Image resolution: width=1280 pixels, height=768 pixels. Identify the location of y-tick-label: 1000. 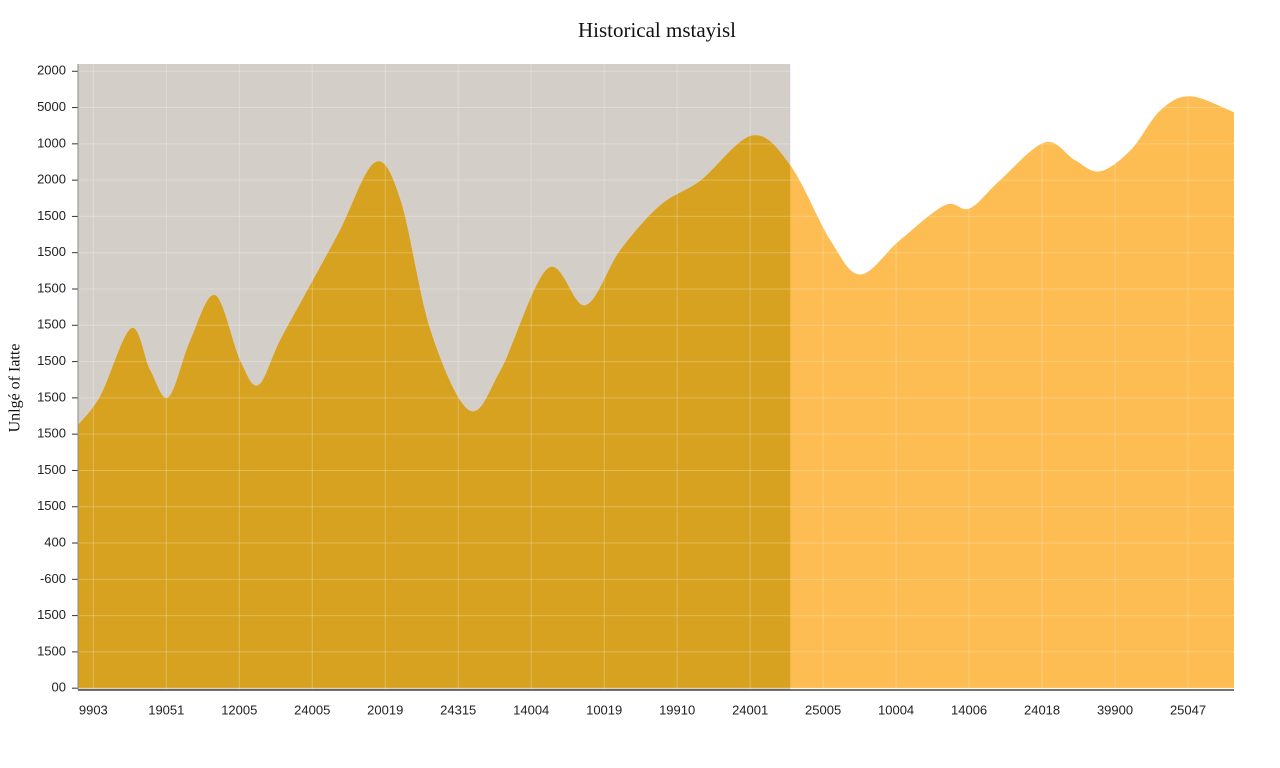
(51, 142).